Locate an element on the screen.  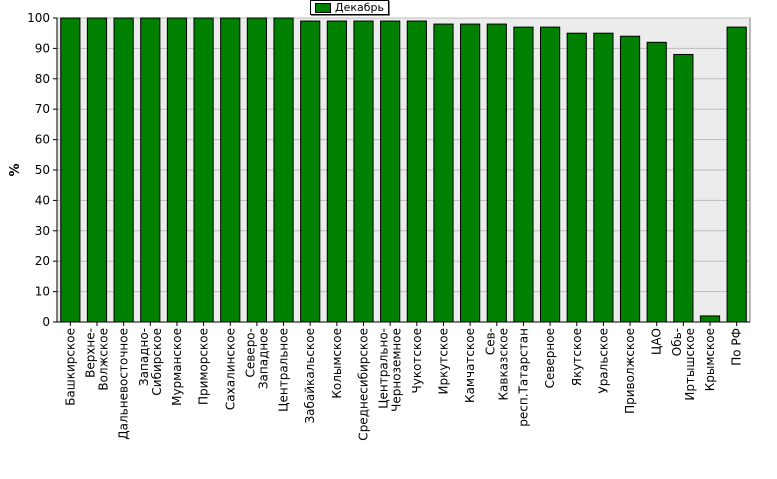
x-tick-label: Сев- is located at coordinates (490, 341).